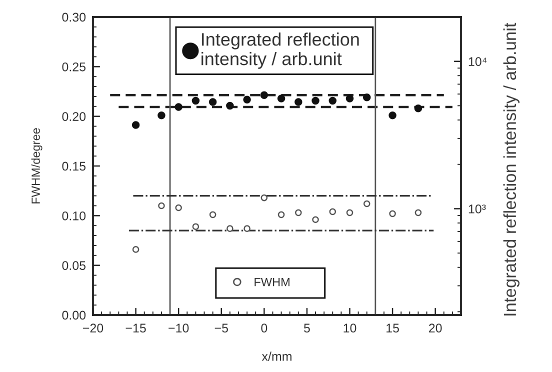  I want to click on x-tick-label: −10, so click(178, 328).